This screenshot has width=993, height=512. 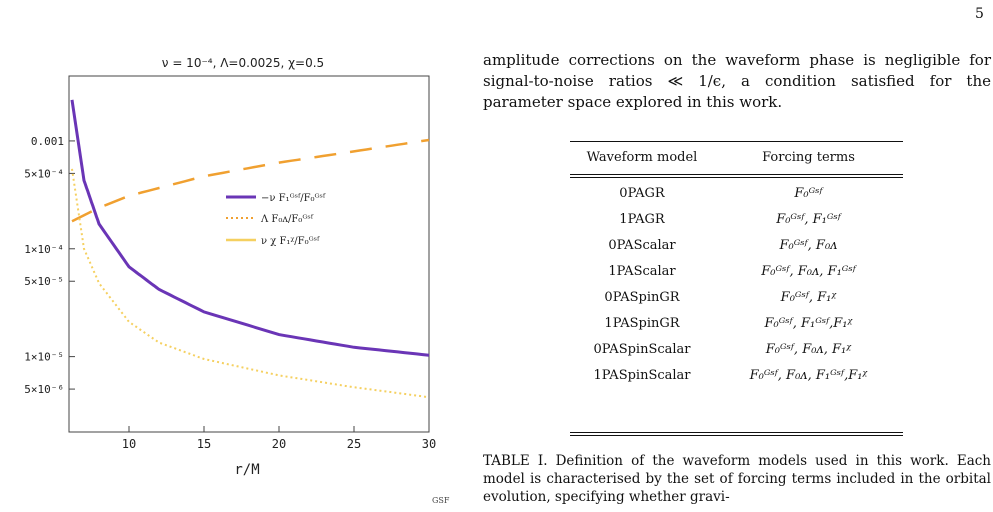 I want to click on table-row: 1PAScalar F₀ᴳˢᶠ, F₀ᴧ, F₁ᴳˢᶠ, so click(x=736, y=271).